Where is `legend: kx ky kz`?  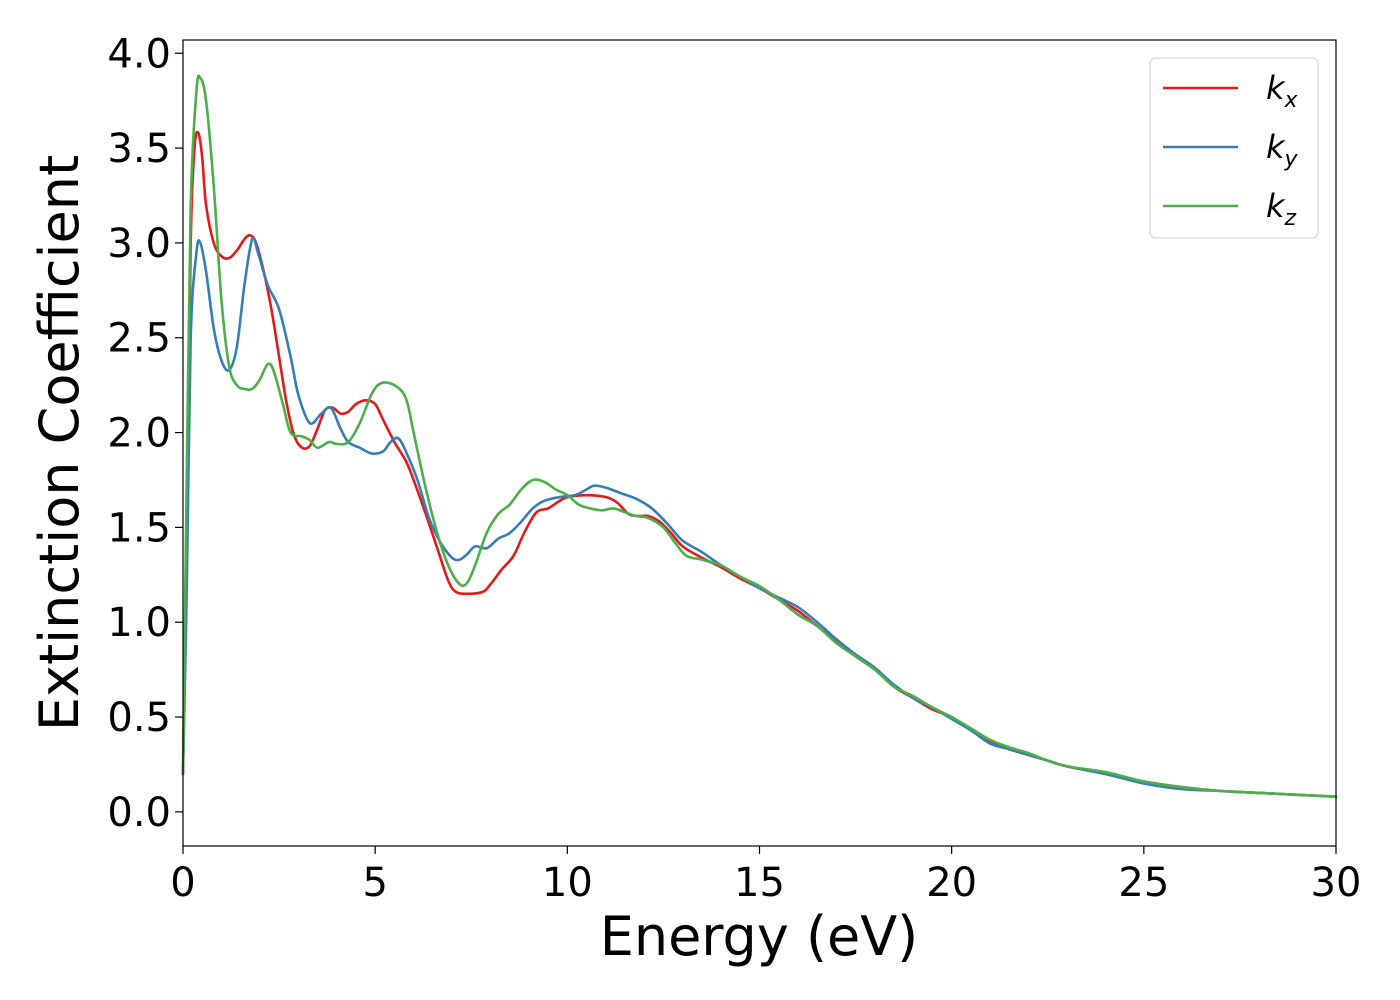
legend: kx ky kz is located at coordinates (1234, 148).